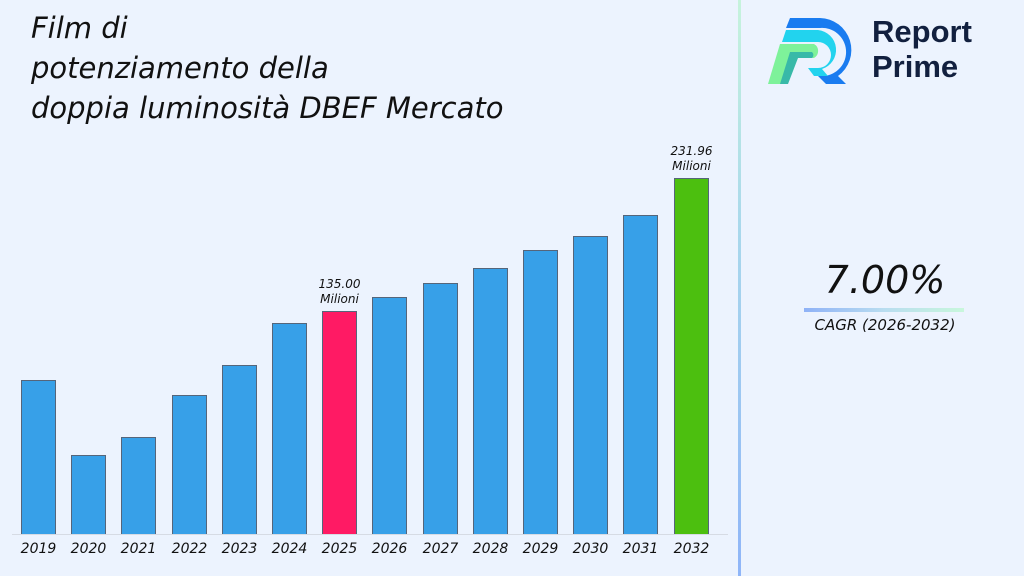 This screenshot has height=576, width=1024. What do you see at coordinates (180, 68) in the screenshot?
I see `title-line-2: potenziamento della` at bounding box center [180, 68].